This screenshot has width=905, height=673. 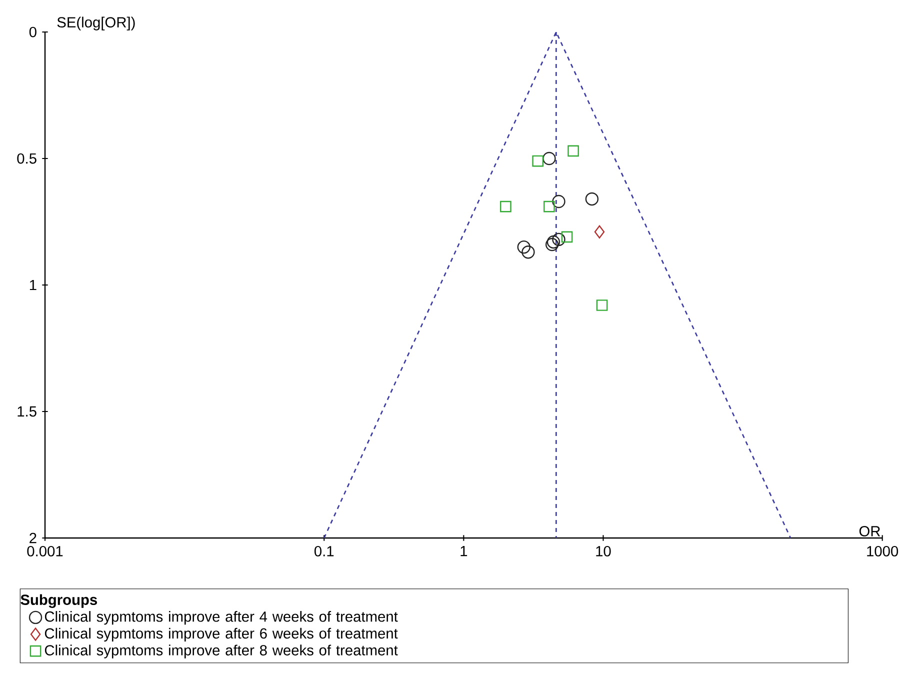 What do you see at coordinates (882, 551) in the screenshot?
I see `x-tick-label: 1000` at bounding box center [882, 551].